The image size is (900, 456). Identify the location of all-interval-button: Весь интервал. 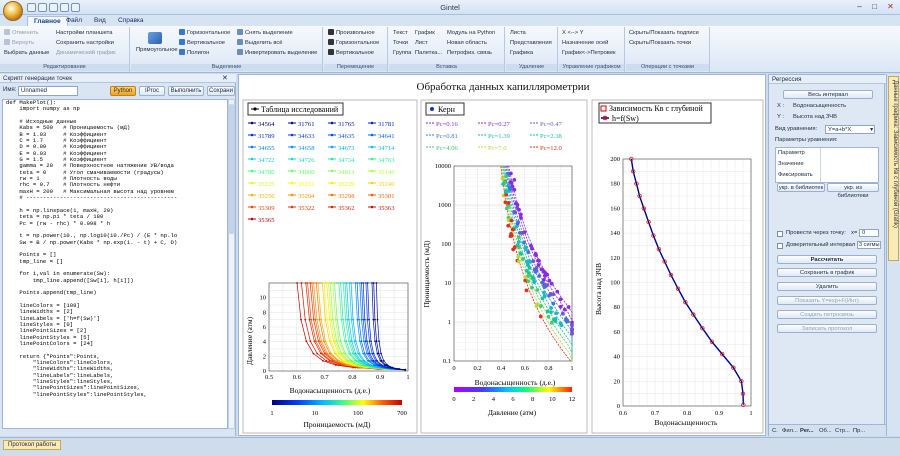
(828, 94).